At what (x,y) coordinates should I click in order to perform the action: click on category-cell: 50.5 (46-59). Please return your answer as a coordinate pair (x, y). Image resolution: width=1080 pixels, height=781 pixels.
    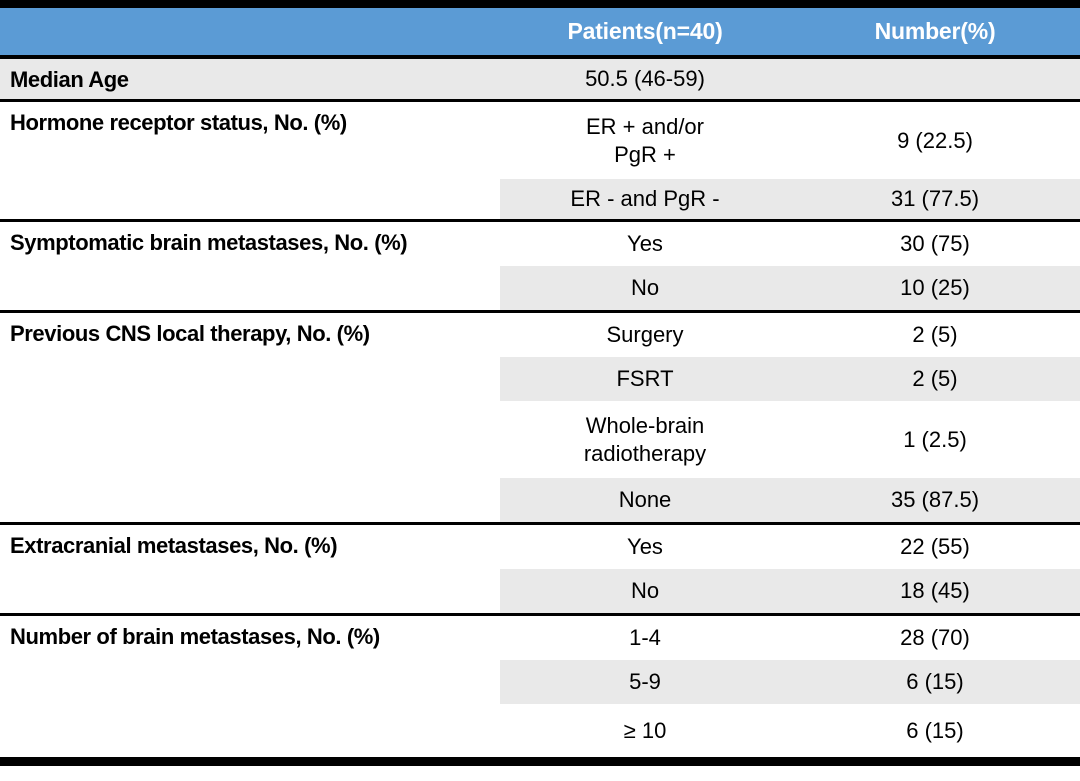
    Looking at the image, I should click on (645, 79).